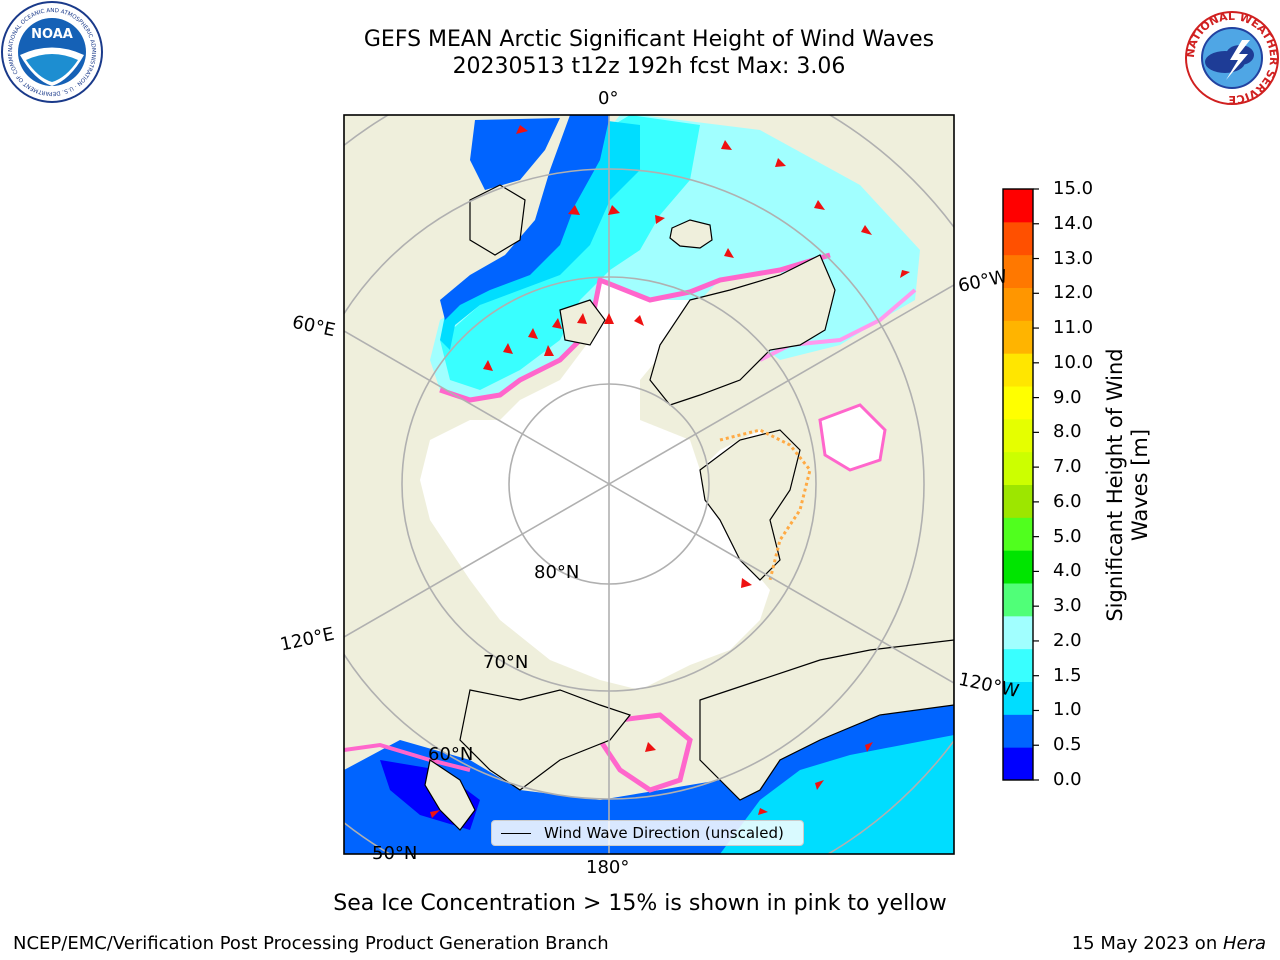 The image size is (1280, 960). What do you see at coordinates (608, 867) in the screenshot?
I see `meridian-label-180: 180°` at bounding box center [608, 867].